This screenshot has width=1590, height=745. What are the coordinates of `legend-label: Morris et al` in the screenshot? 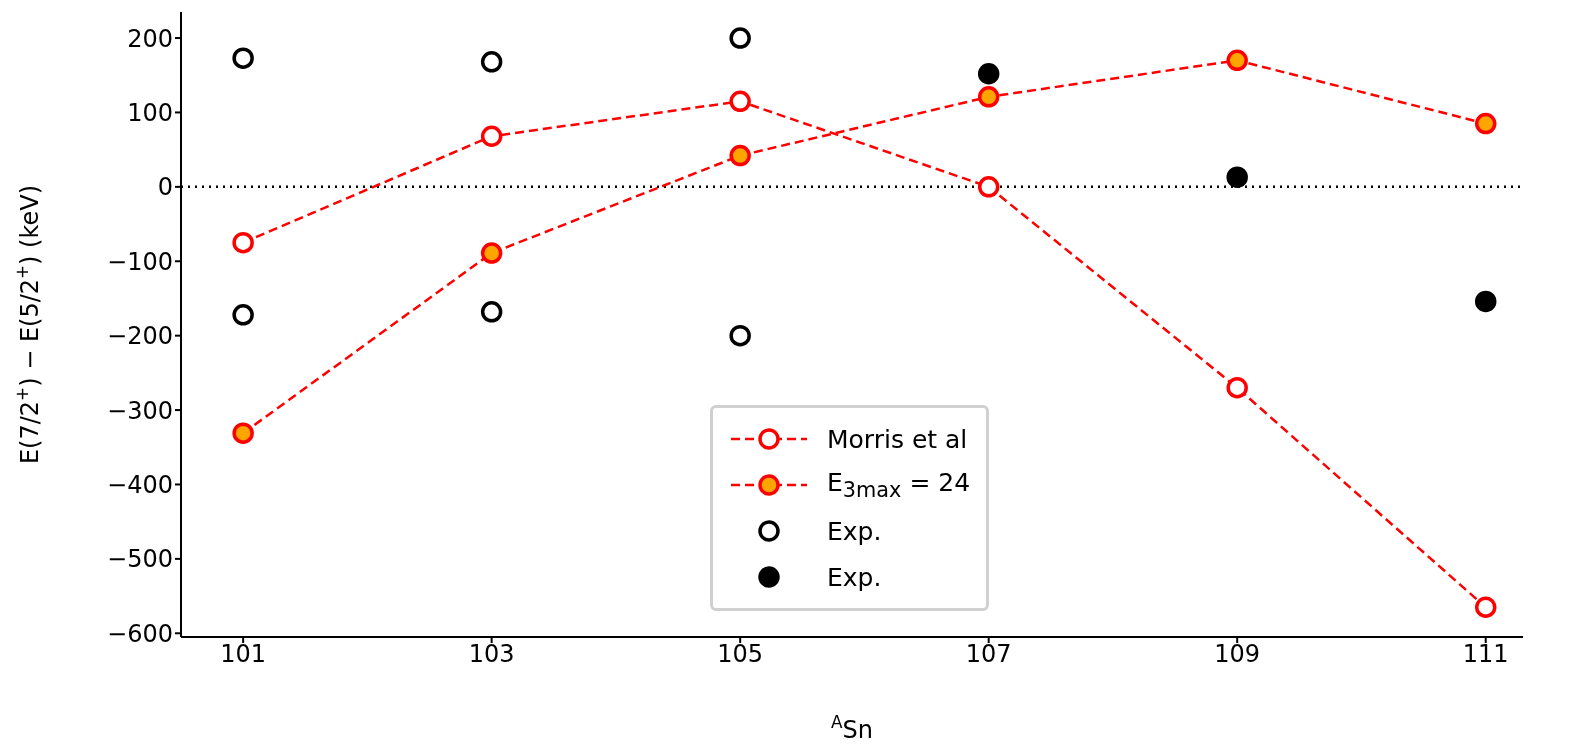 It's located at (897, 439).